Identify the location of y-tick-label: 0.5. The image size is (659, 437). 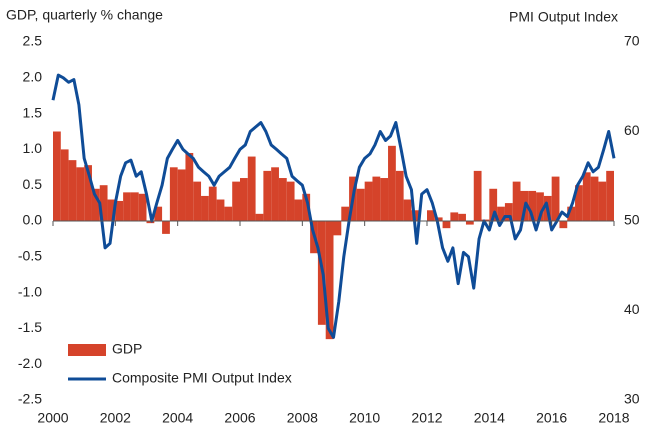
(33, 184).